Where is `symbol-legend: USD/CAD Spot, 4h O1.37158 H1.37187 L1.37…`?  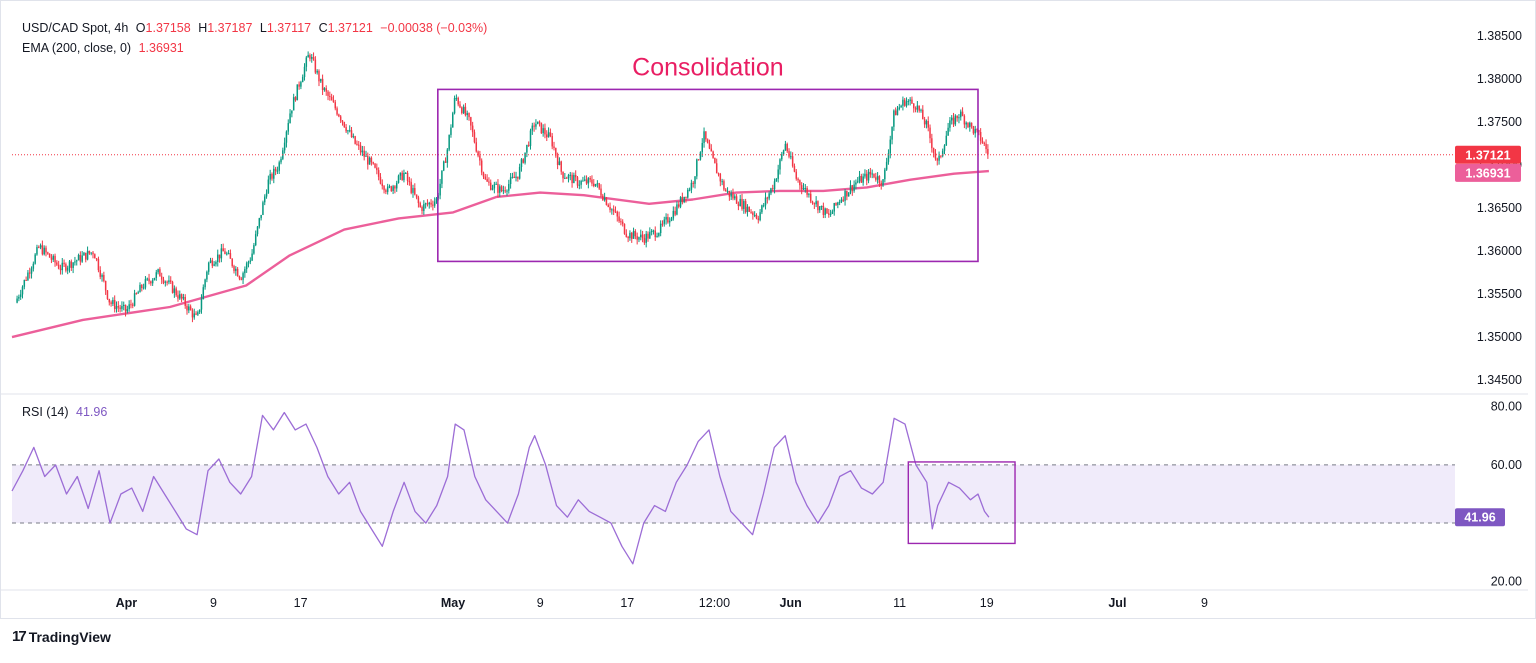 symbol-legend: USD/CAD Spot, 4h O1.37158 H1.37187 L1.37… is located at coordinates (256, 28).